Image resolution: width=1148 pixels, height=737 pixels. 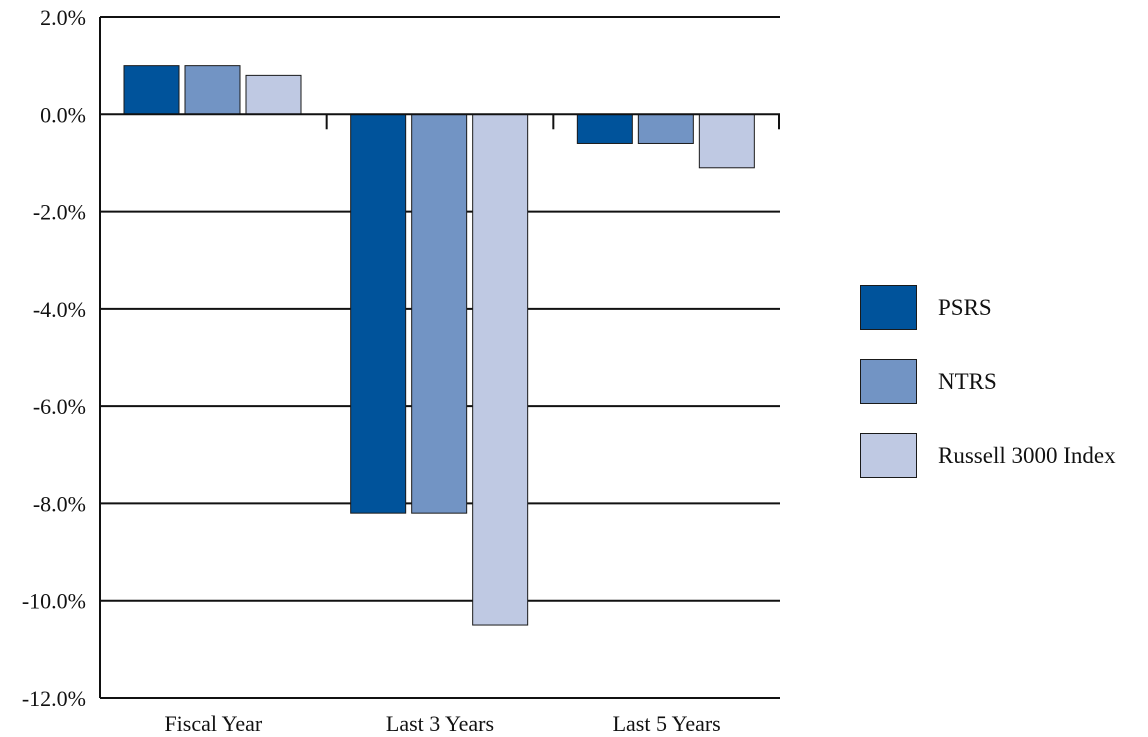 I want to click on legend-label-ntrs: NTRS, so click(x=967, y=381).